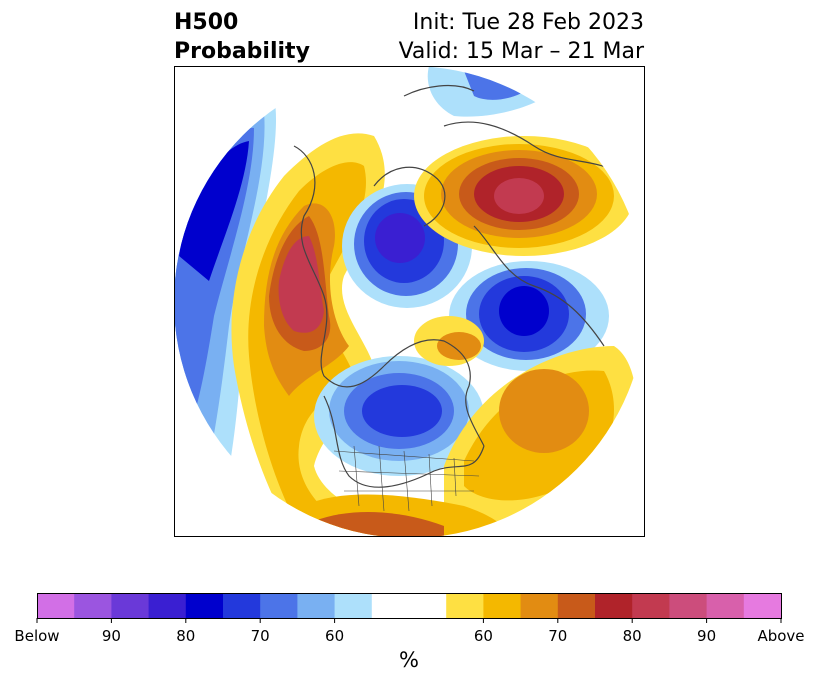  I want to click on colorbar-tick-label: Above, so click(781, 636).